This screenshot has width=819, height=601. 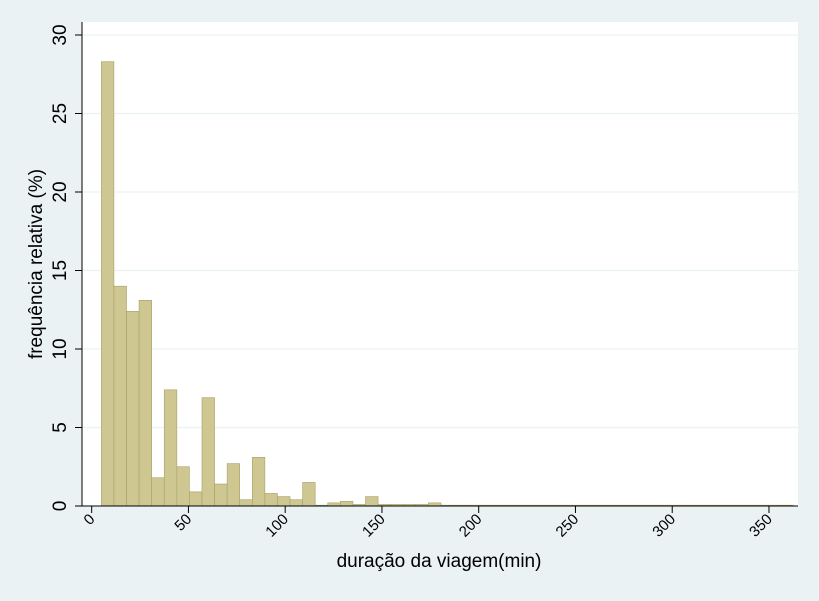 What do you see at coordinates (60, 348) in the screenshot?
I see `y-tick-label: 10` at bounding box center [60, 348].